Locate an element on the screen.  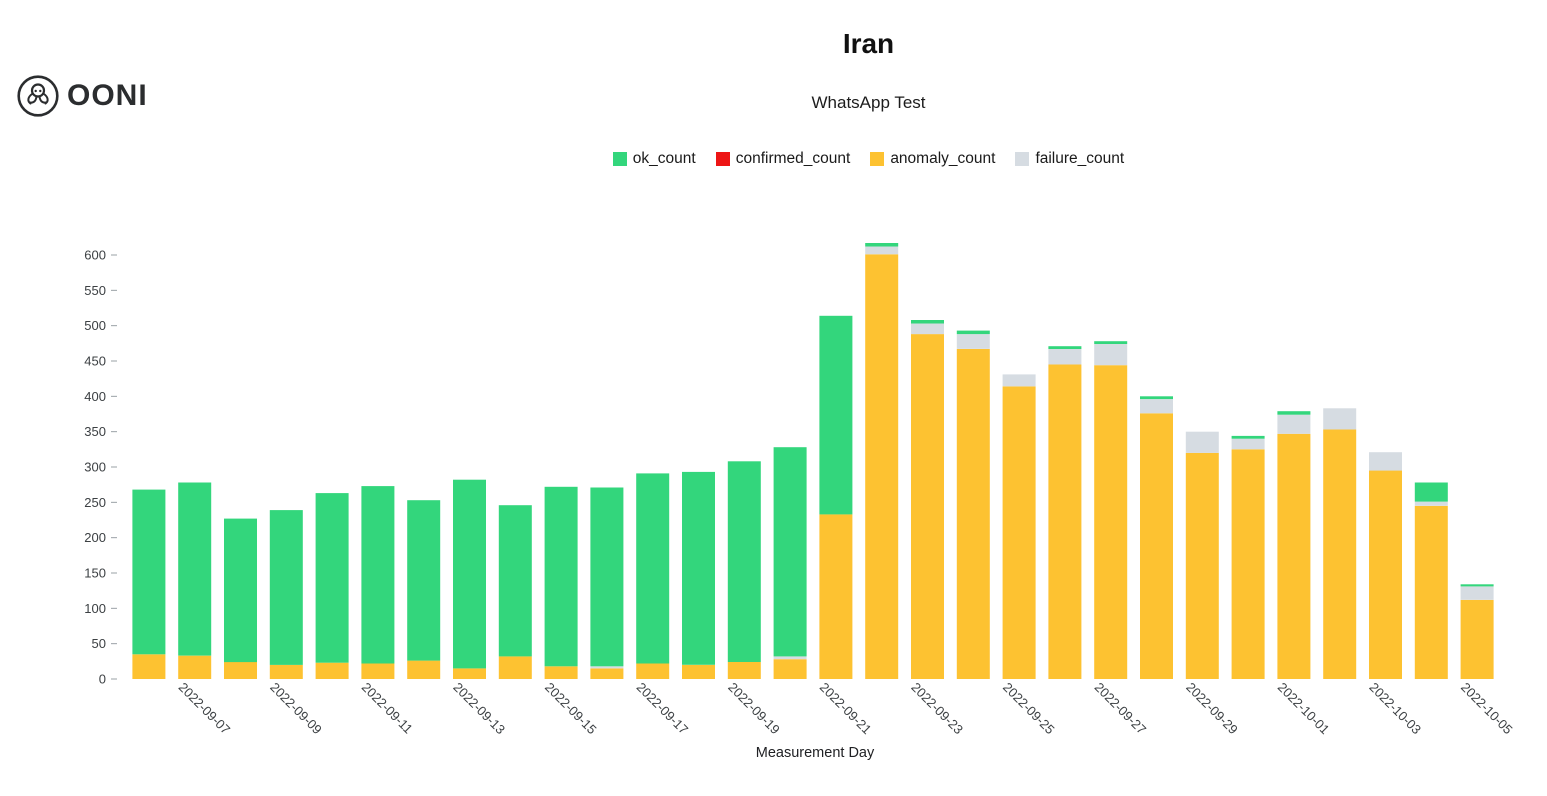
ooni-octopus-icon is located at coordinates (38, 96).